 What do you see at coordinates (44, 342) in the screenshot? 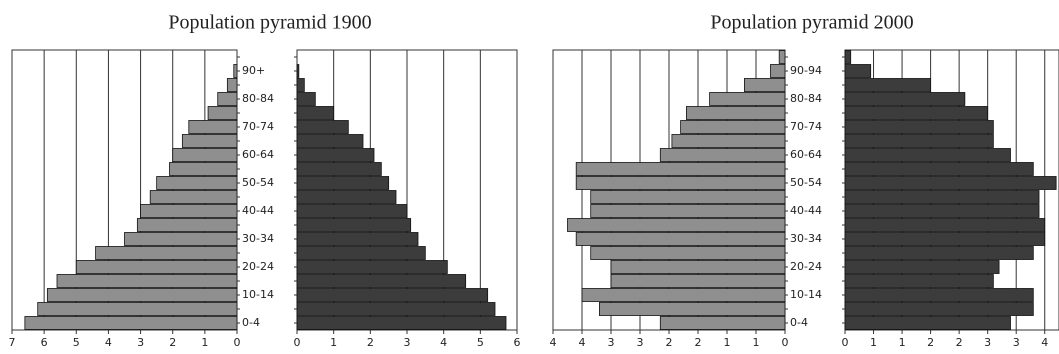
I see `x-tick-label: 6` at bounding box center [44, 342].